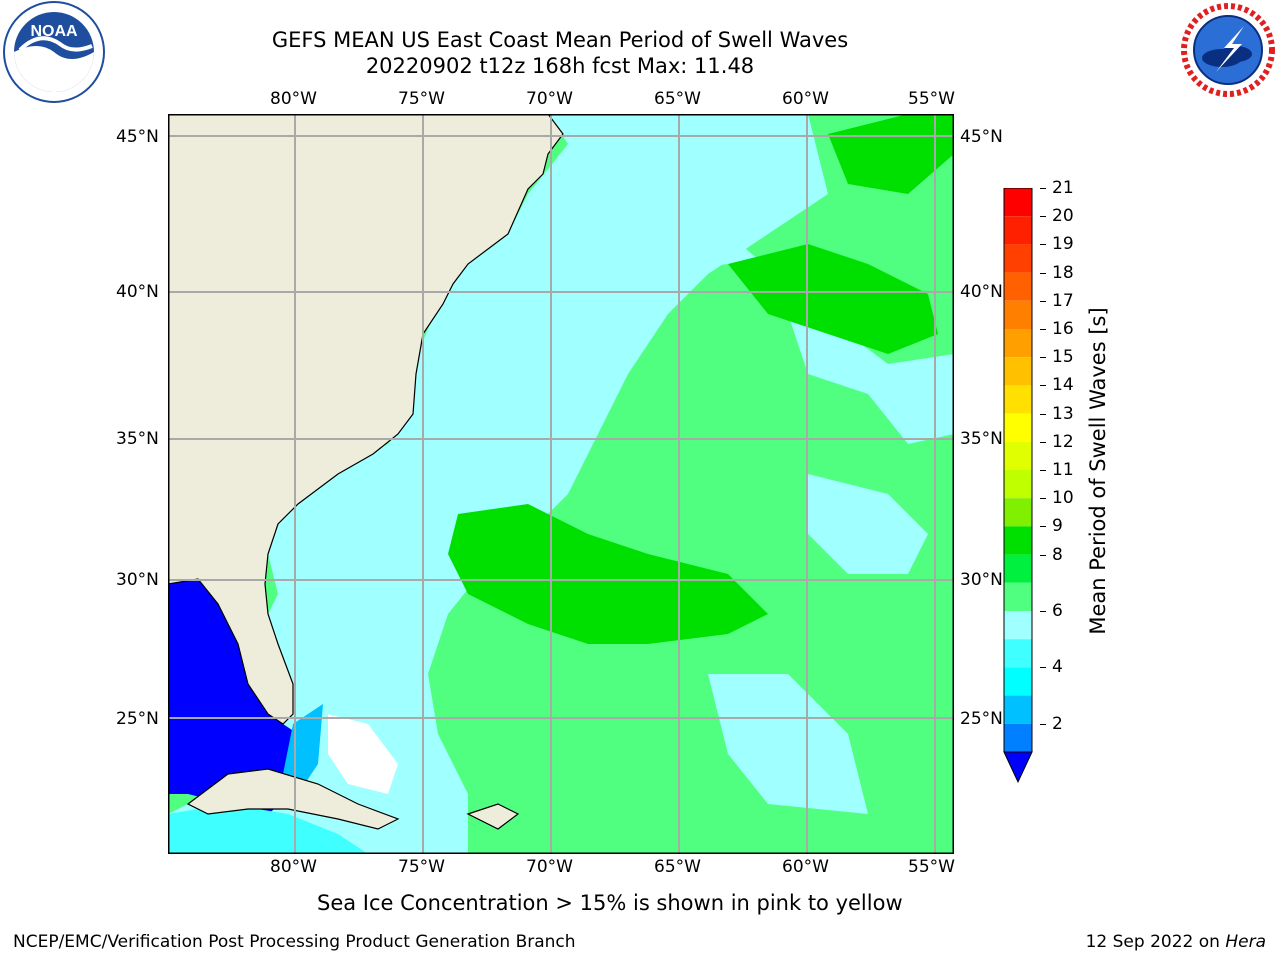  I want to click on lat-label-right-25n: 25°N, so click(981, 719).